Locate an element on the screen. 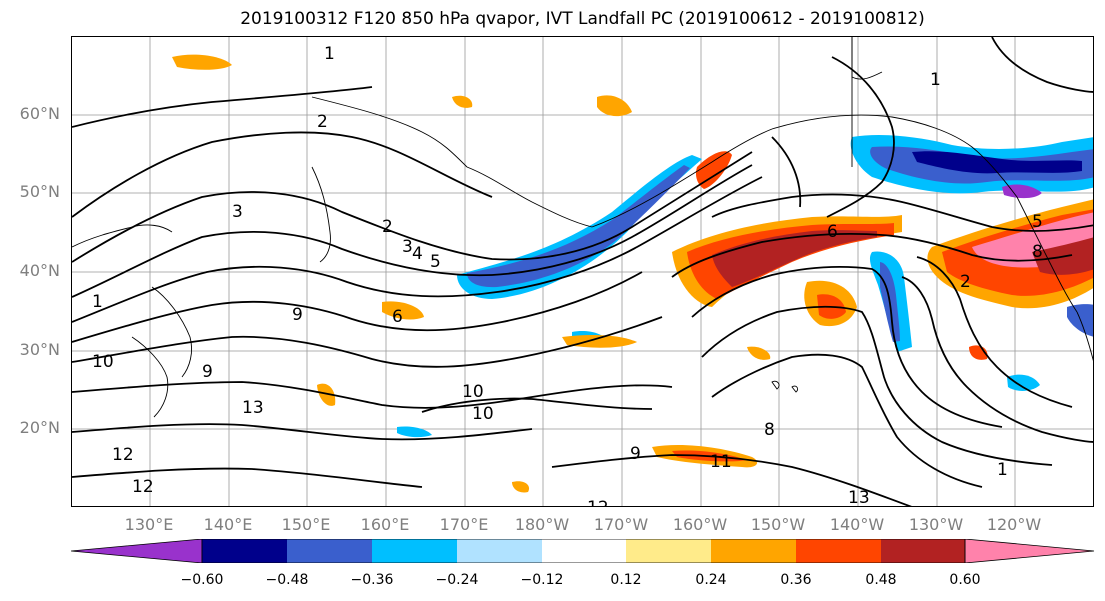  colorbar-tick: 0.60 is located at coordinates (965, 580).